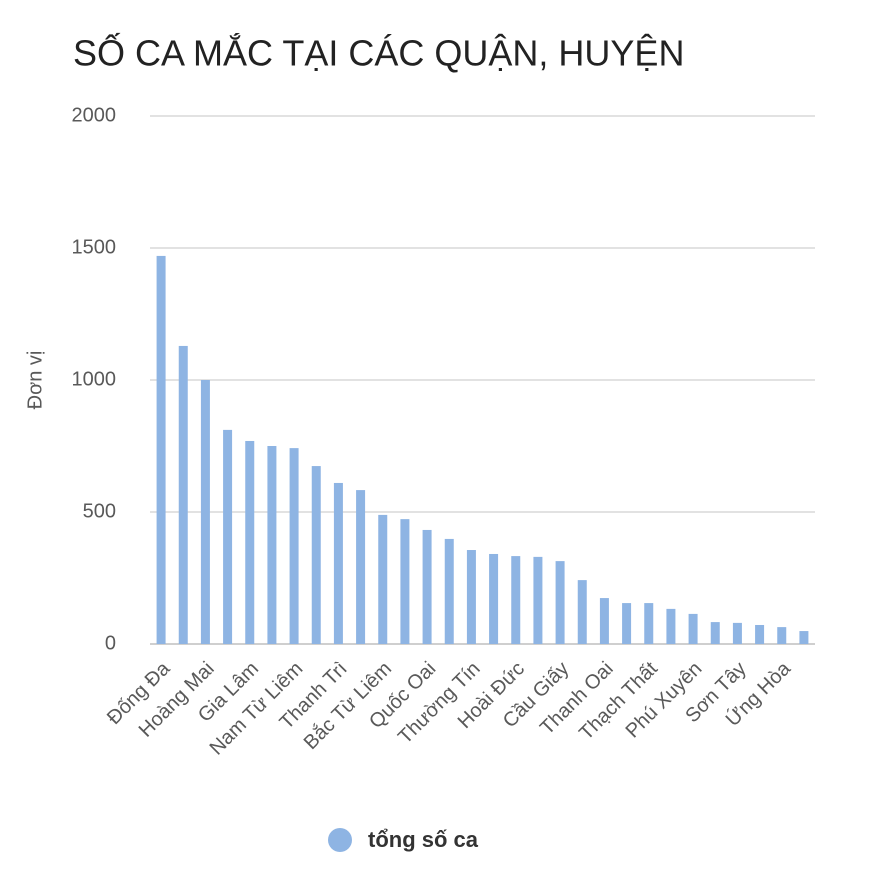 This screenshot has height=893, width=870. What do you see at coordinates (94, 247) in the screenshot?
I see `y-tick-label: 1500` at bounding box center [94, 247].